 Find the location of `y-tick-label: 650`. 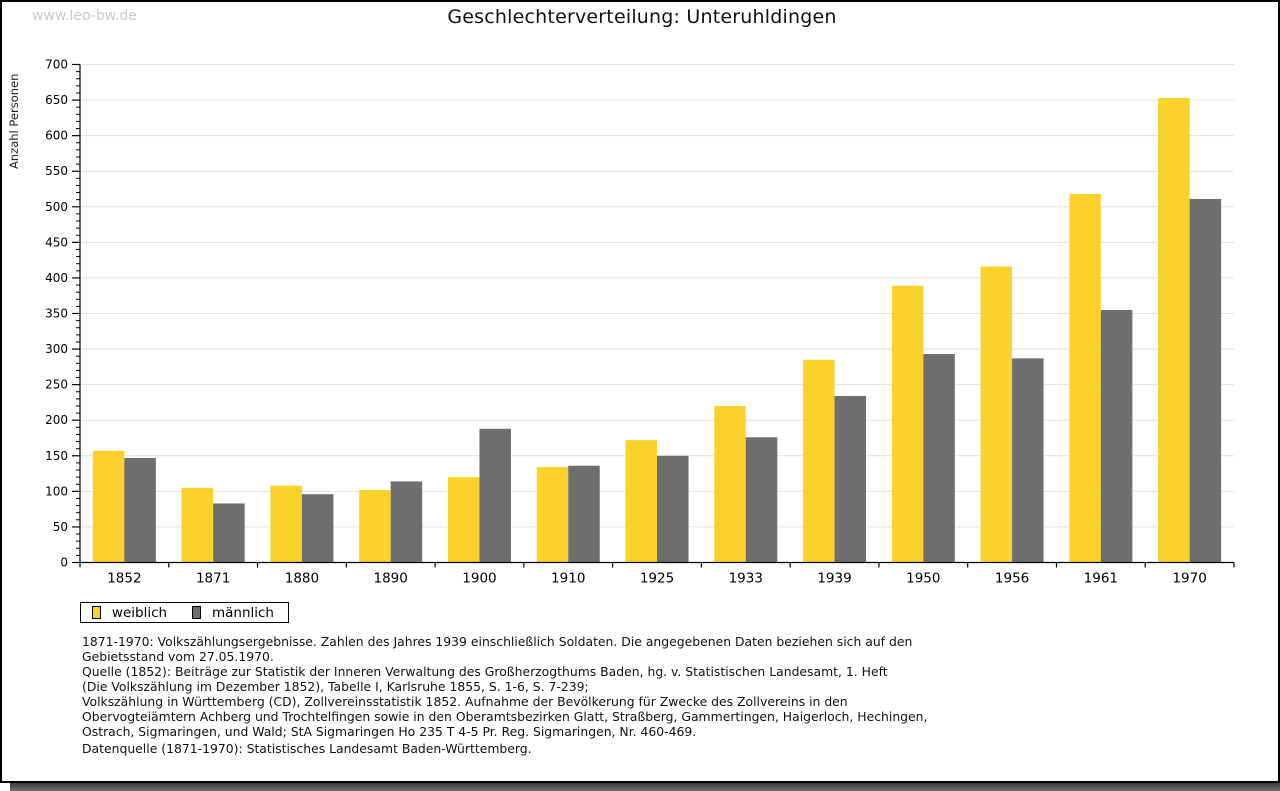

y-tick-label: 650 is located at coordinates (56, 100).